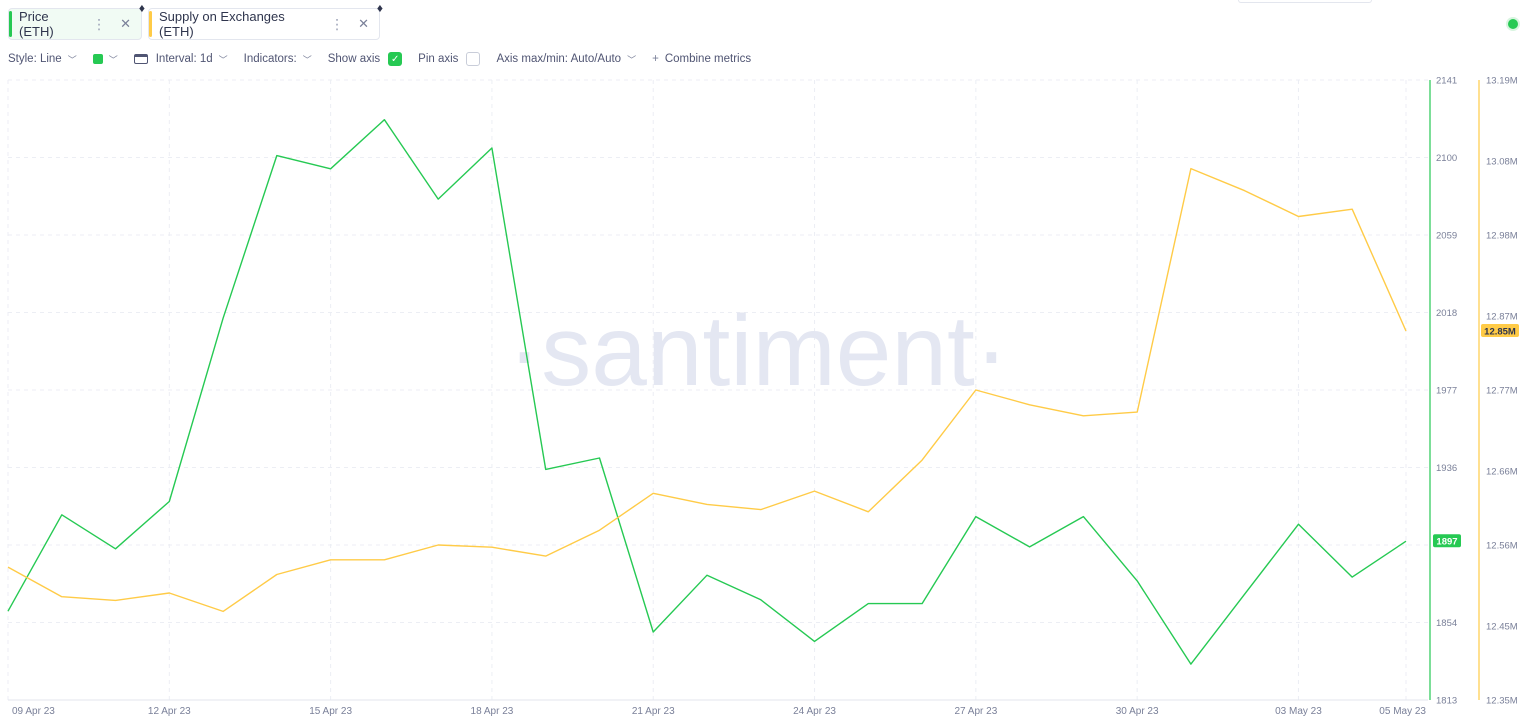 The image size is (1536, 724). Describe the element at coordinates (1137, 711) in the screenshot. I see `x-tick-label: 30 Apr 23` at that location.